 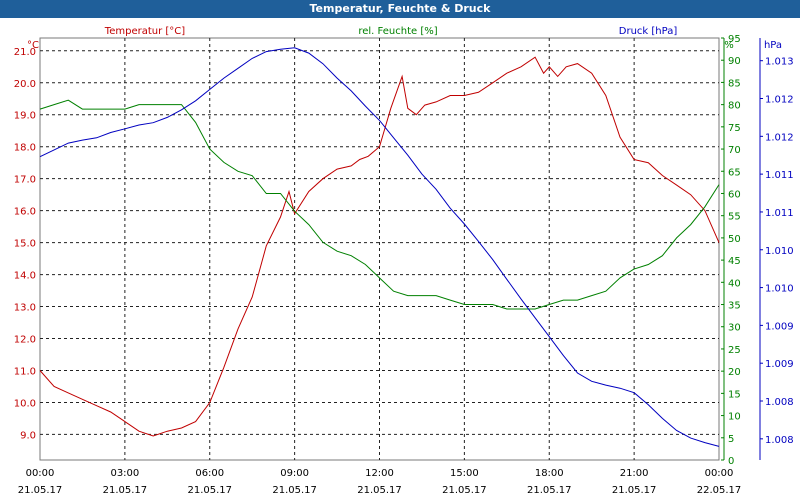 What do you see at coordinates (779, 364) in the screenshot?
I see `pressure-tick-label: 1.009` at bounding box center [779, 364].